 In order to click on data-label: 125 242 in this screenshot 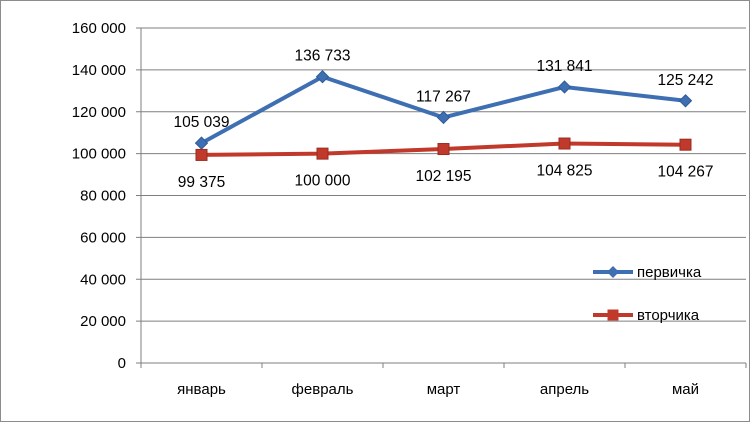, I will do `click(685, 80)`.